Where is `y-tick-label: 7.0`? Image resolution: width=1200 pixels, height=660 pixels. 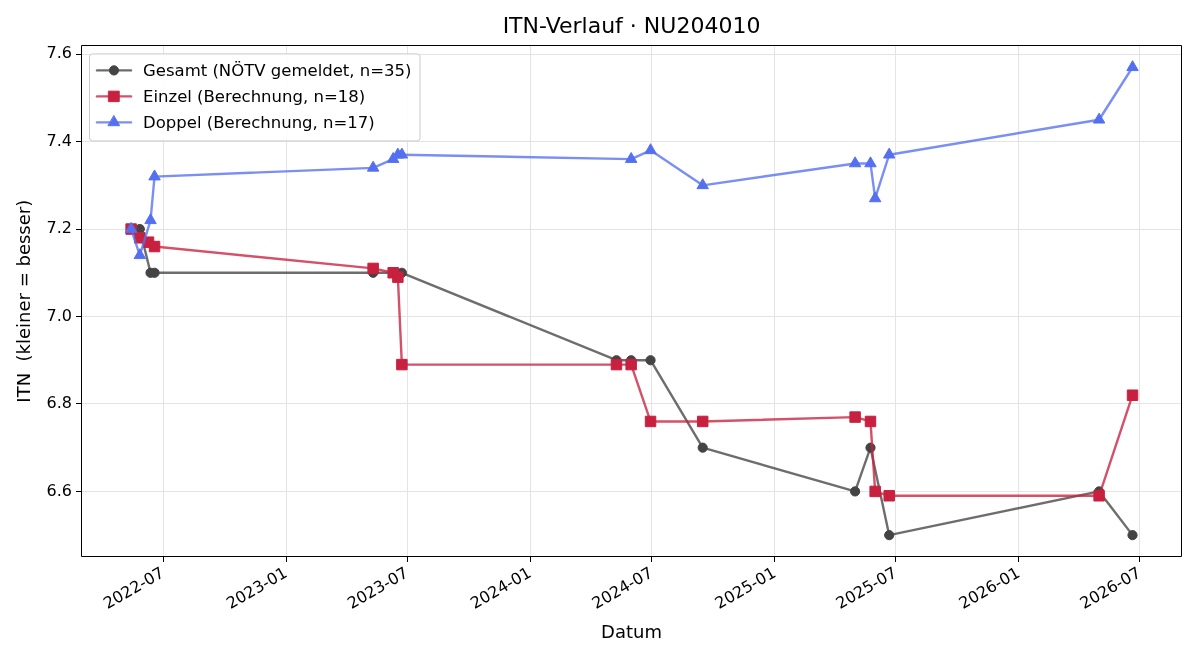 y-tick-label: 7.0 is located at coordinates (59, 315).